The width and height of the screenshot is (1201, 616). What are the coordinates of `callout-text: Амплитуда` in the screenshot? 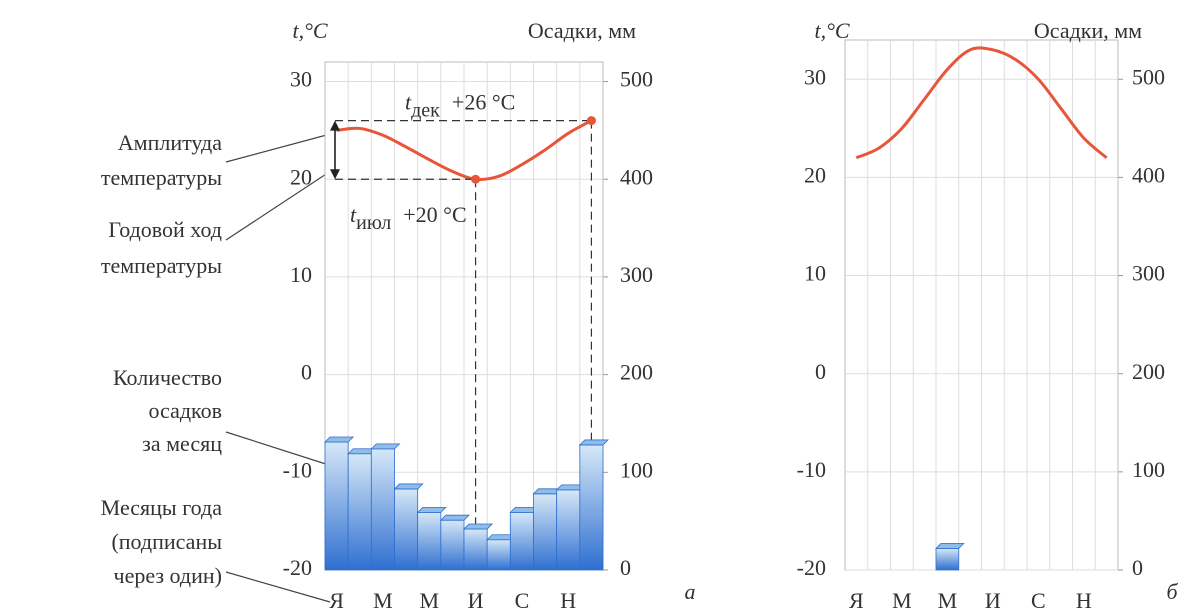 It's located at (170, 142).